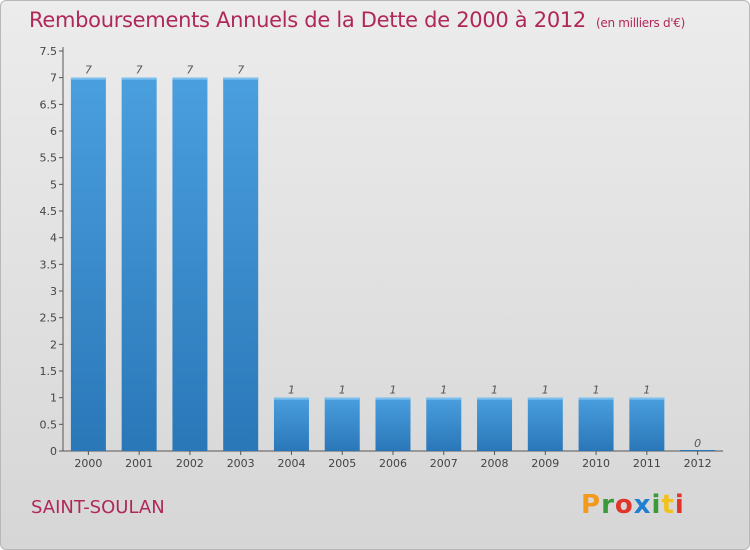 This screenshot has height=550, width=750. Describe the element at coordinates (53, 344) in the screenshot. I see `y-tick-label: 2` at that location.